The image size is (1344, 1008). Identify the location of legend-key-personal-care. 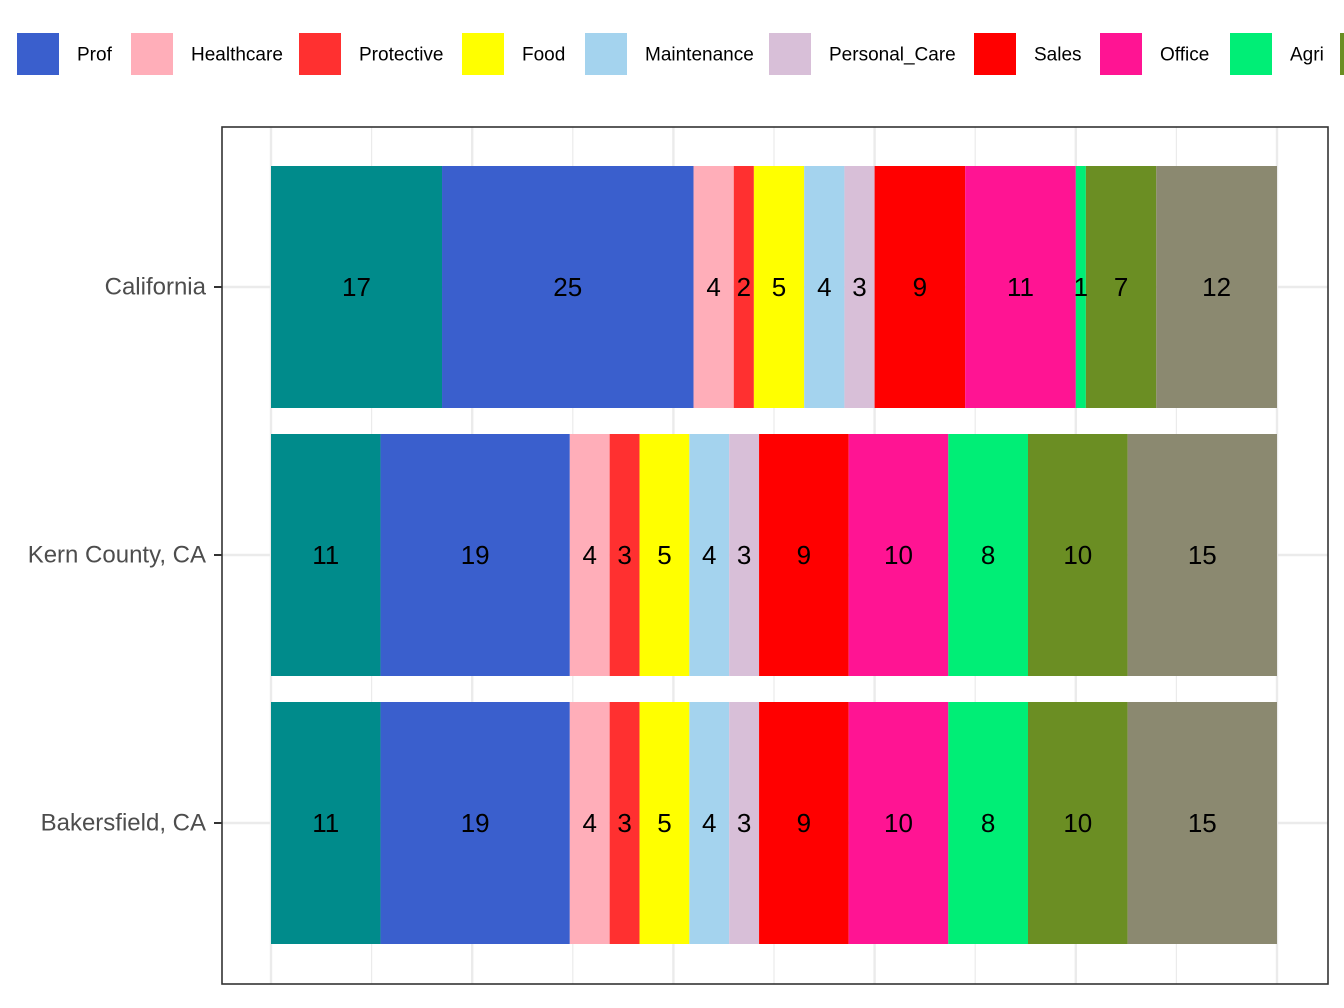
(790, 54).